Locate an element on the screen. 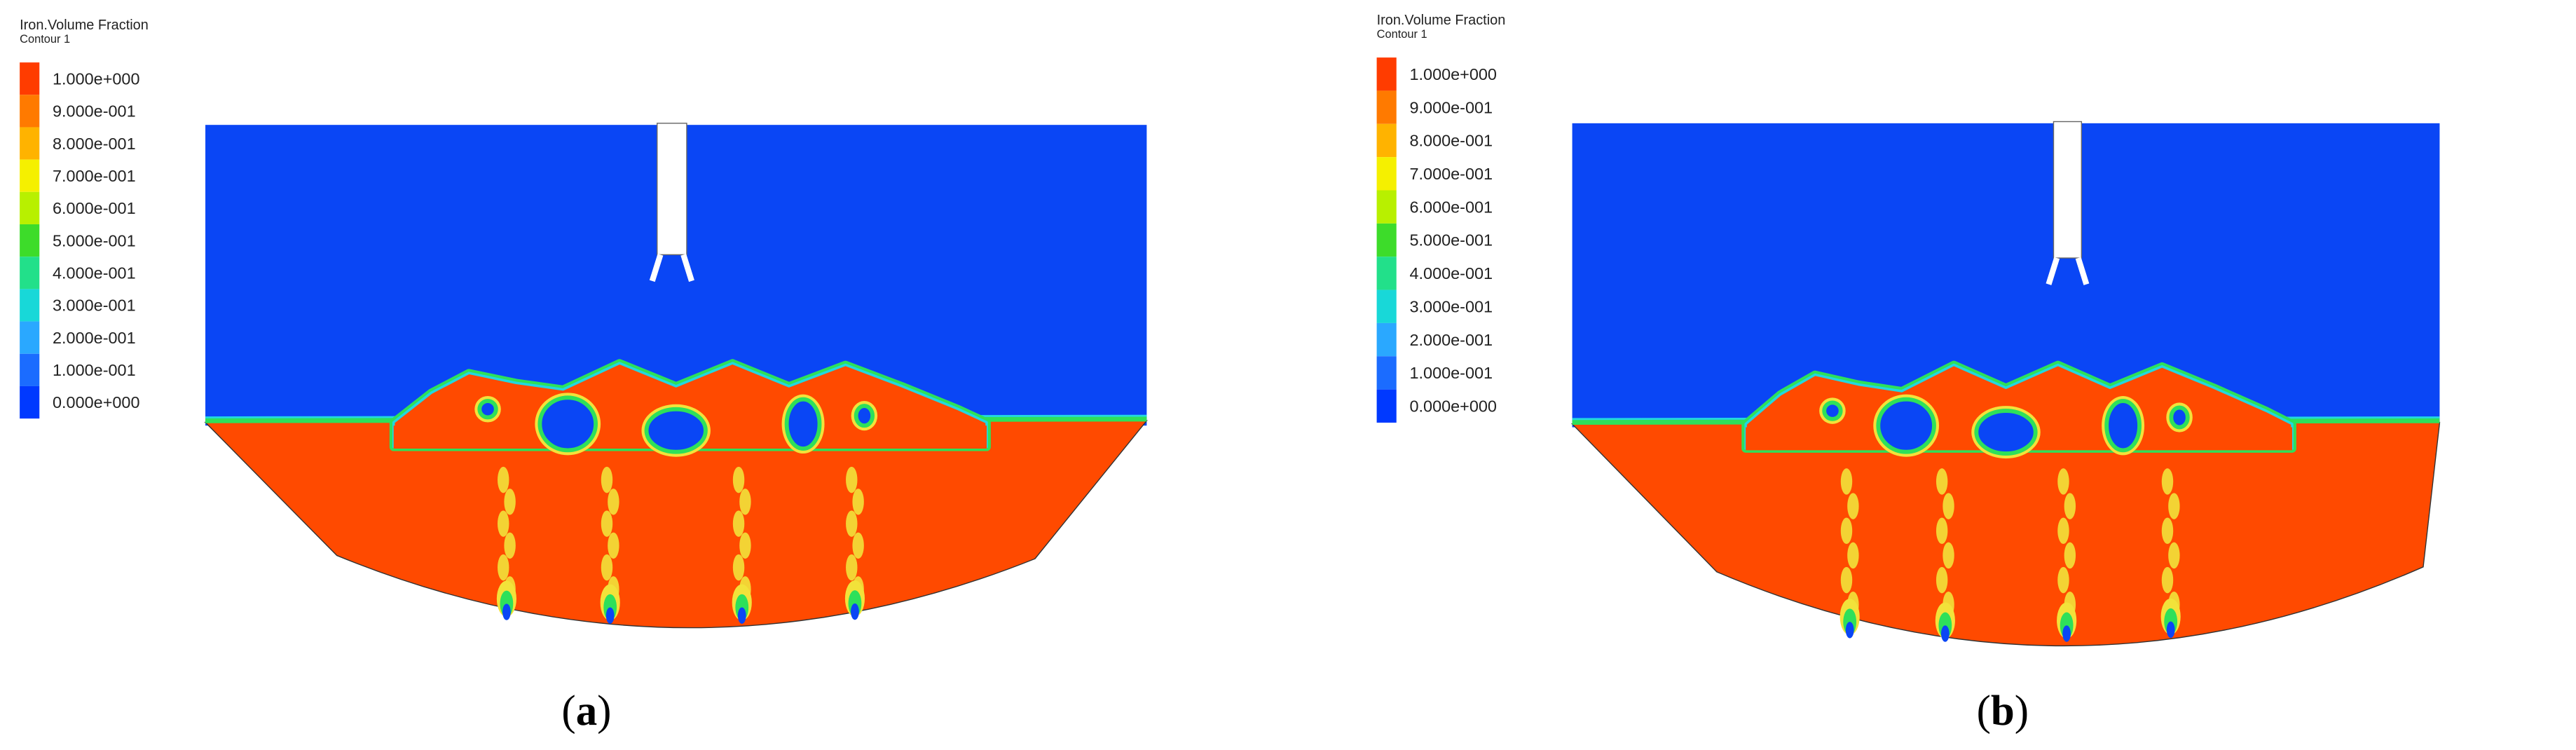 Image resolution: width=2576 pixels, height=750 pixels. lance-tip is located at coordinates (671, 268).